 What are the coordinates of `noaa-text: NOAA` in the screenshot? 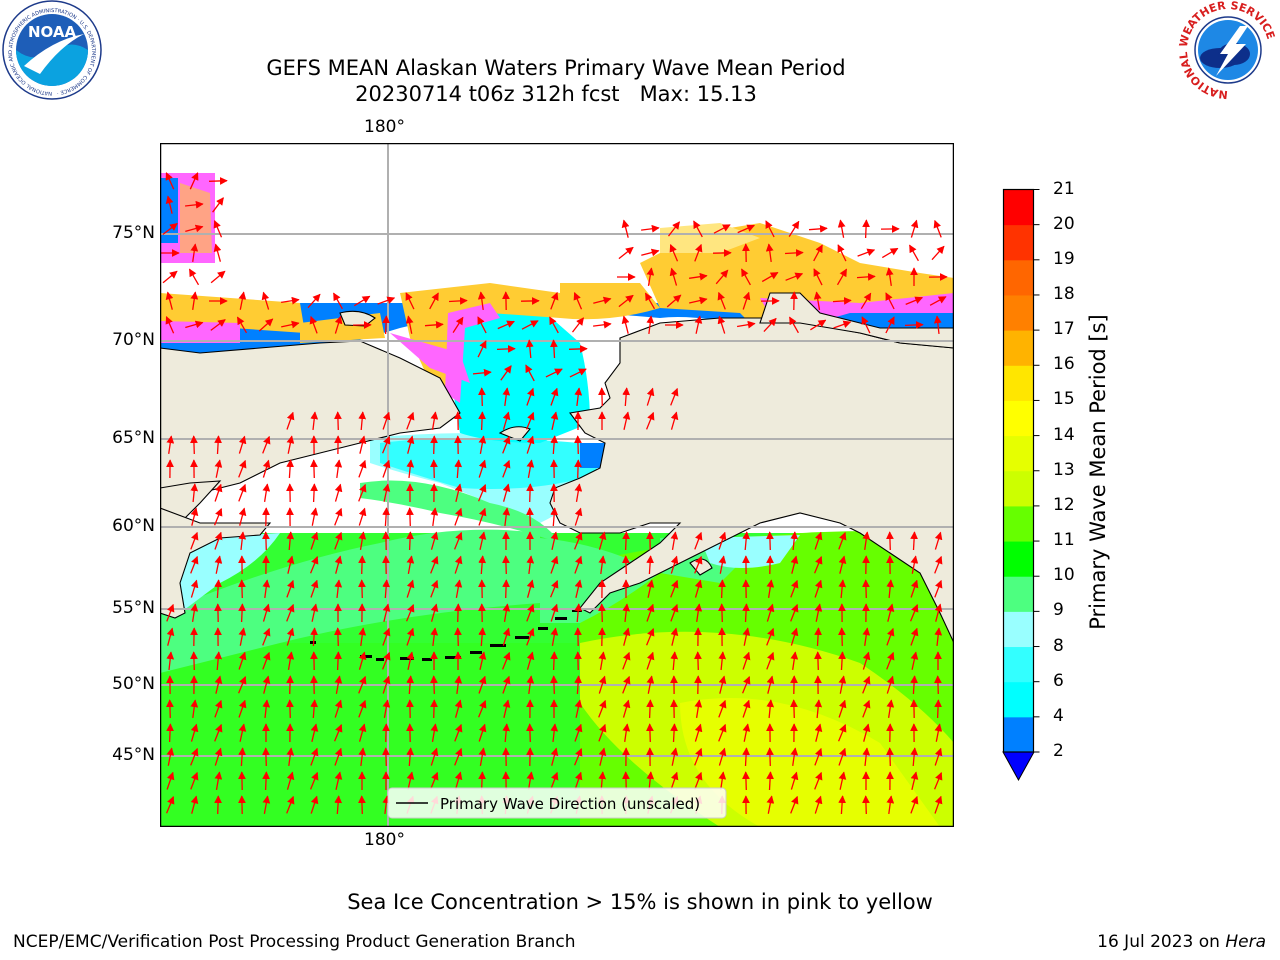 It's located at (52, 32).